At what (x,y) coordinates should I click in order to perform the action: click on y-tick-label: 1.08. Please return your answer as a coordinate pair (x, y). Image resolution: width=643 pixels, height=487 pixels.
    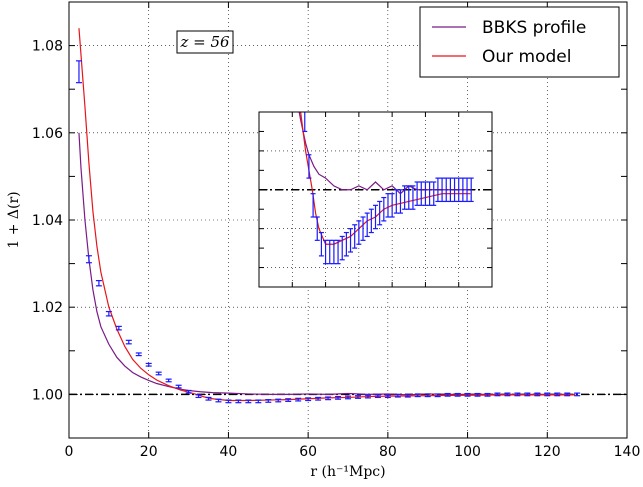
    Looking at the image, I should click on (47, 47).